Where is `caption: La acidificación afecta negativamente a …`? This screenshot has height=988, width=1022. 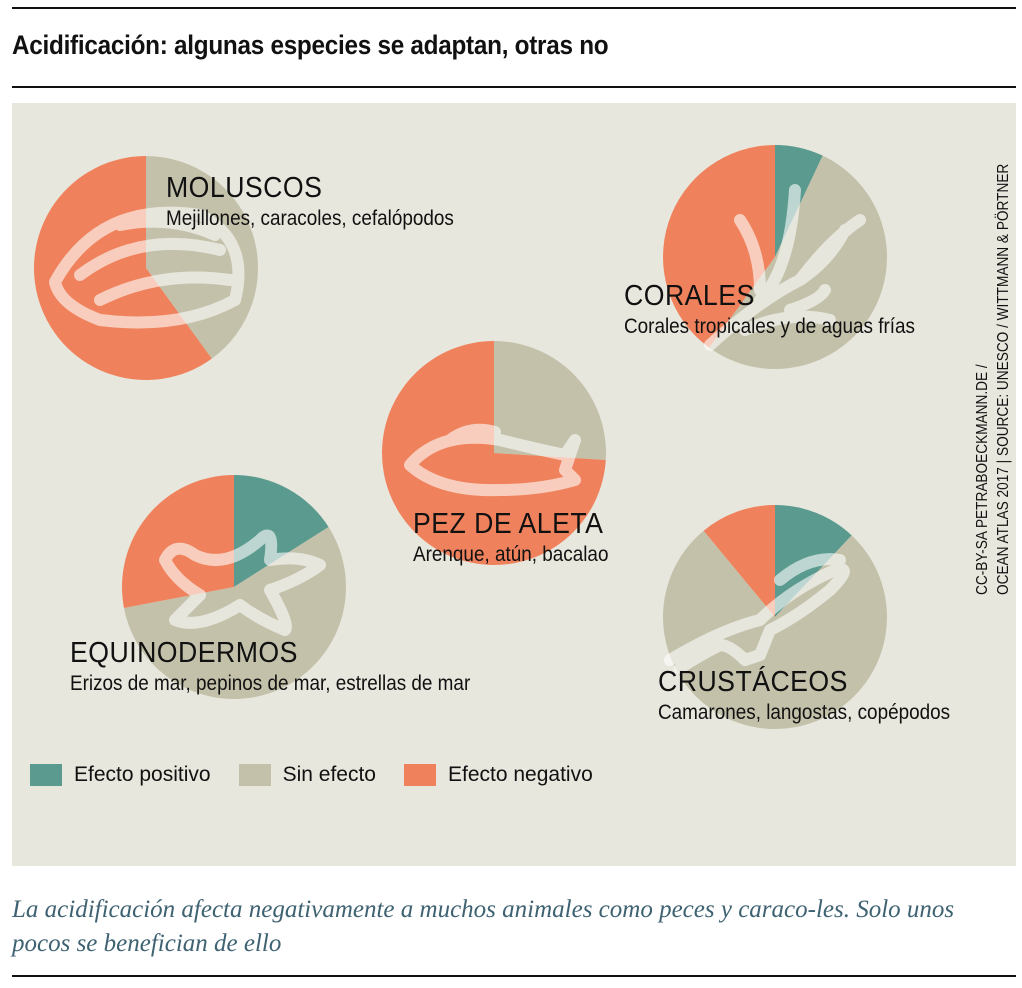
caption: La acidificación afecta negativamente a … is located at coordinates (483, 926).